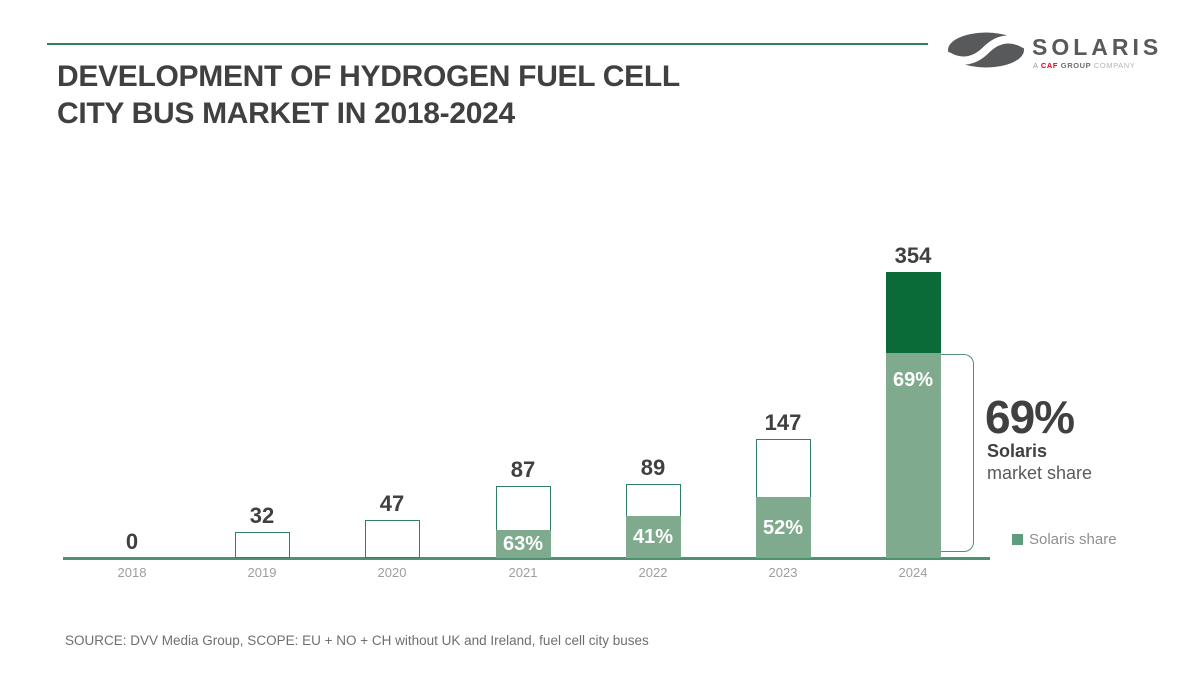 The image size is (1200, 675). I want to click on page-title-line2: CITY BUS MARKET IN 2018-2024, so click(286, 113).